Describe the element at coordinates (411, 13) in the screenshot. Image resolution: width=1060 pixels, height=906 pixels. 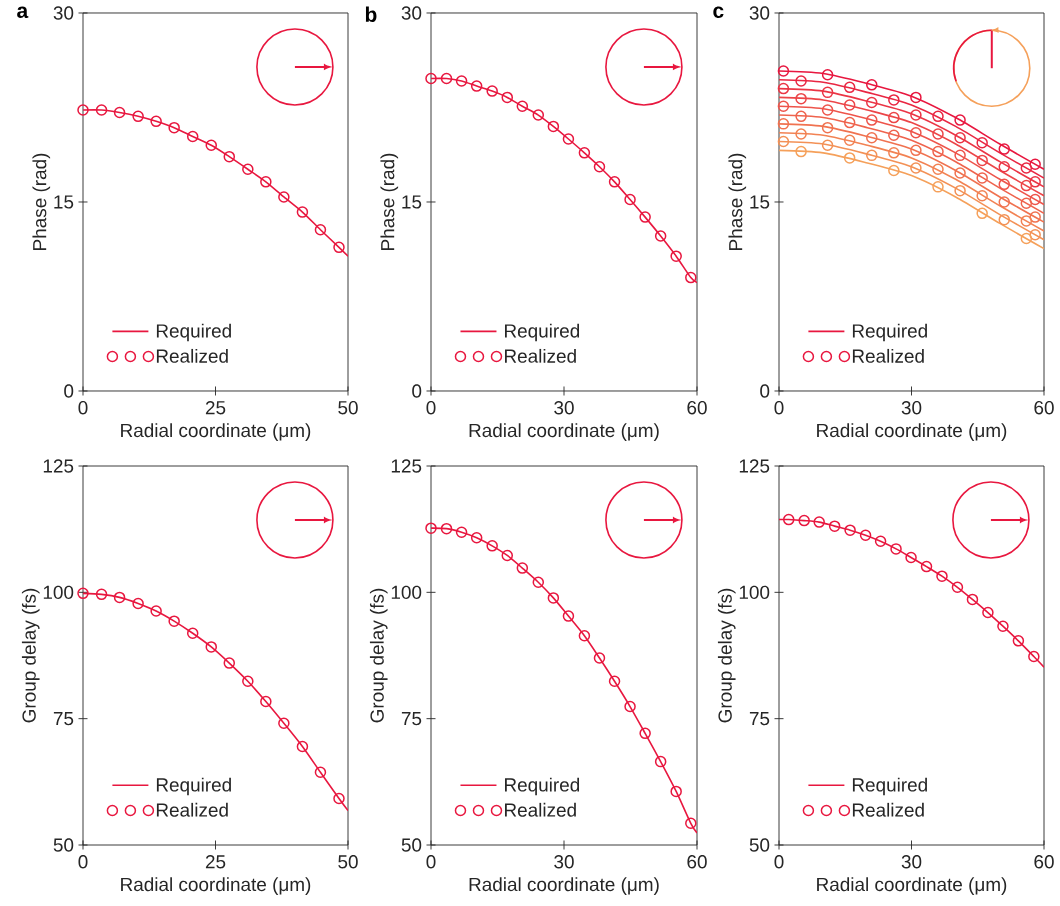
I see `y-tick-label: 30` at that location.